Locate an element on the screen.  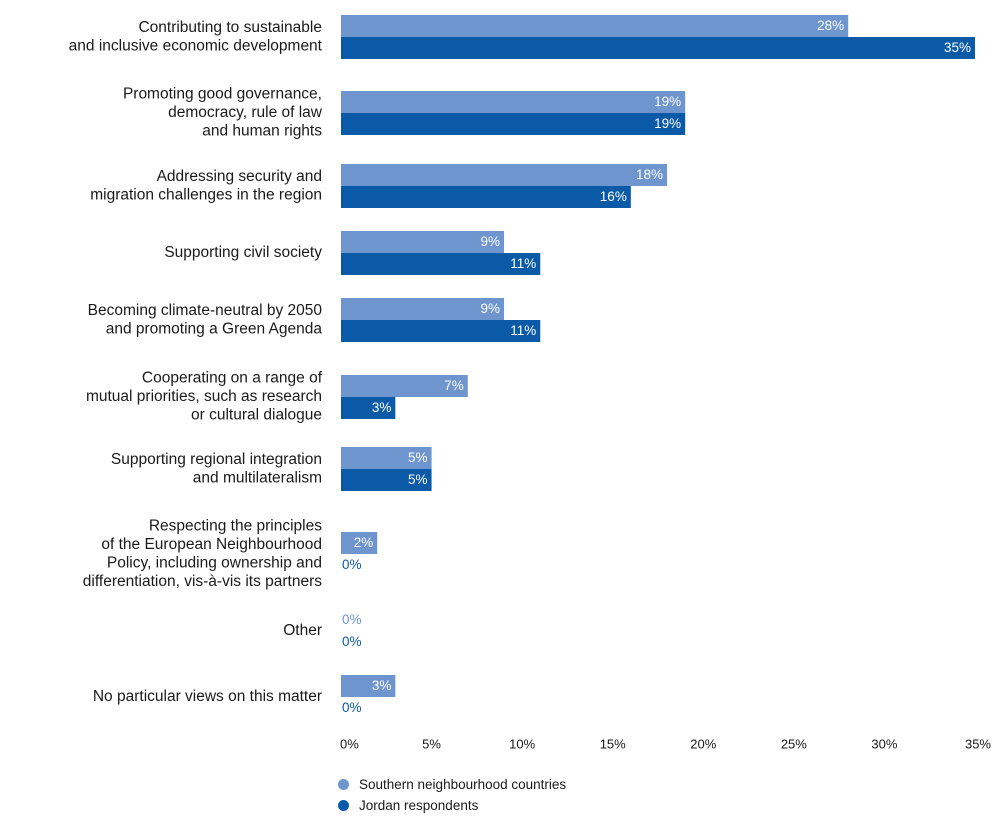
data-label: 18% is located at coordinates (649, 174).